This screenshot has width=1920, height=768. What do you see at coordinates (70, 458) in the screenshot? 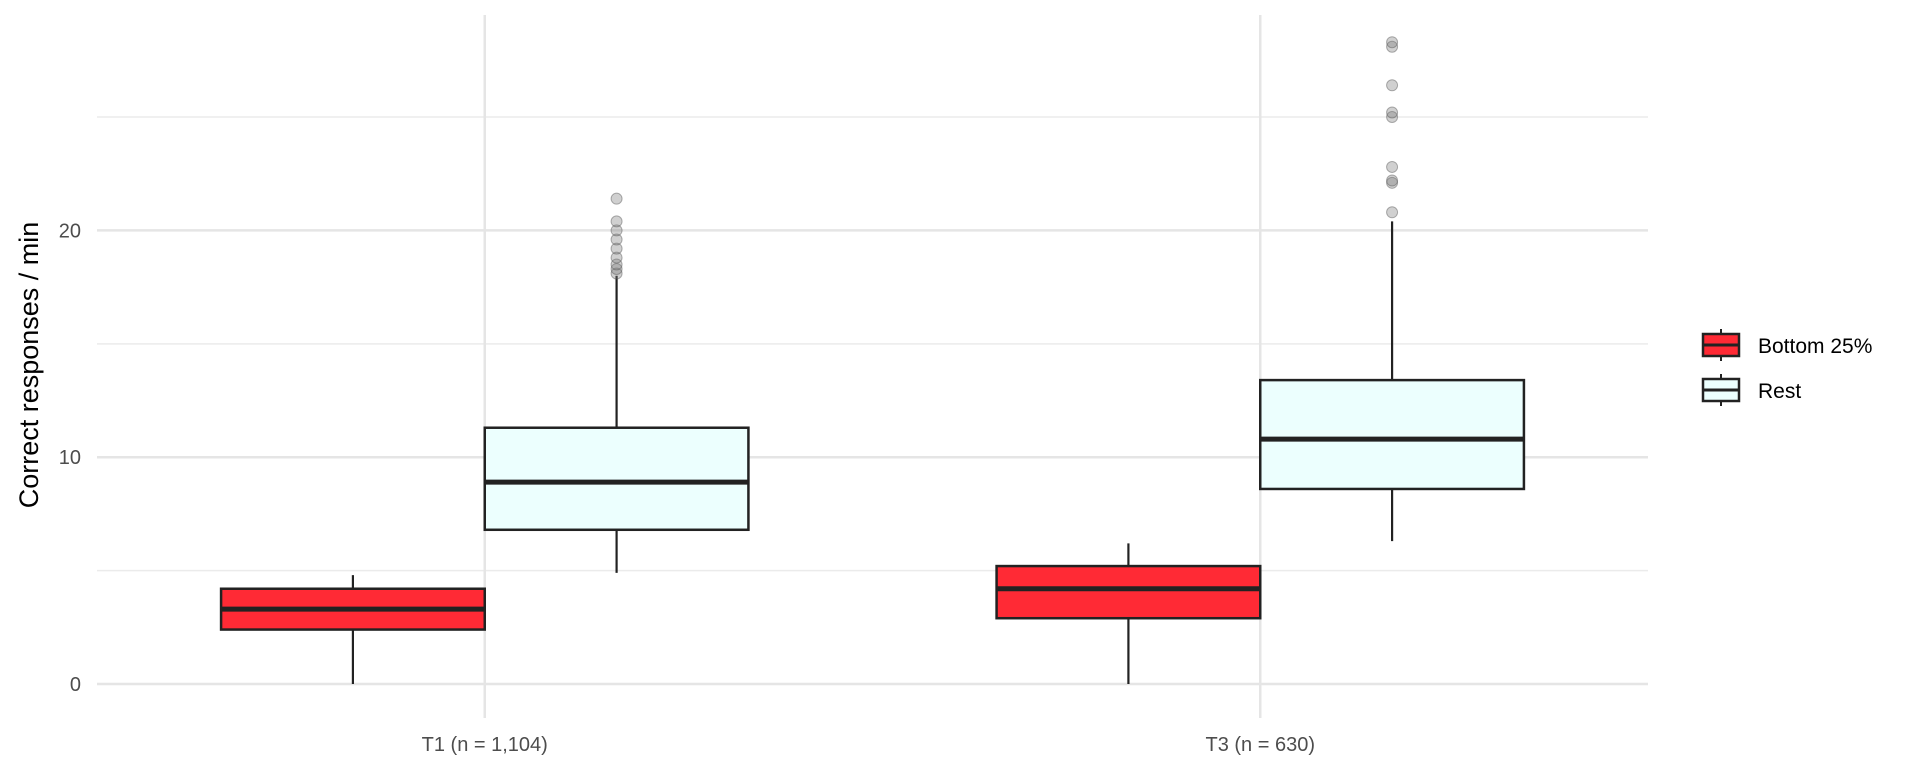
I see `y-tick-label: 10` at bounding box center [70, 458].